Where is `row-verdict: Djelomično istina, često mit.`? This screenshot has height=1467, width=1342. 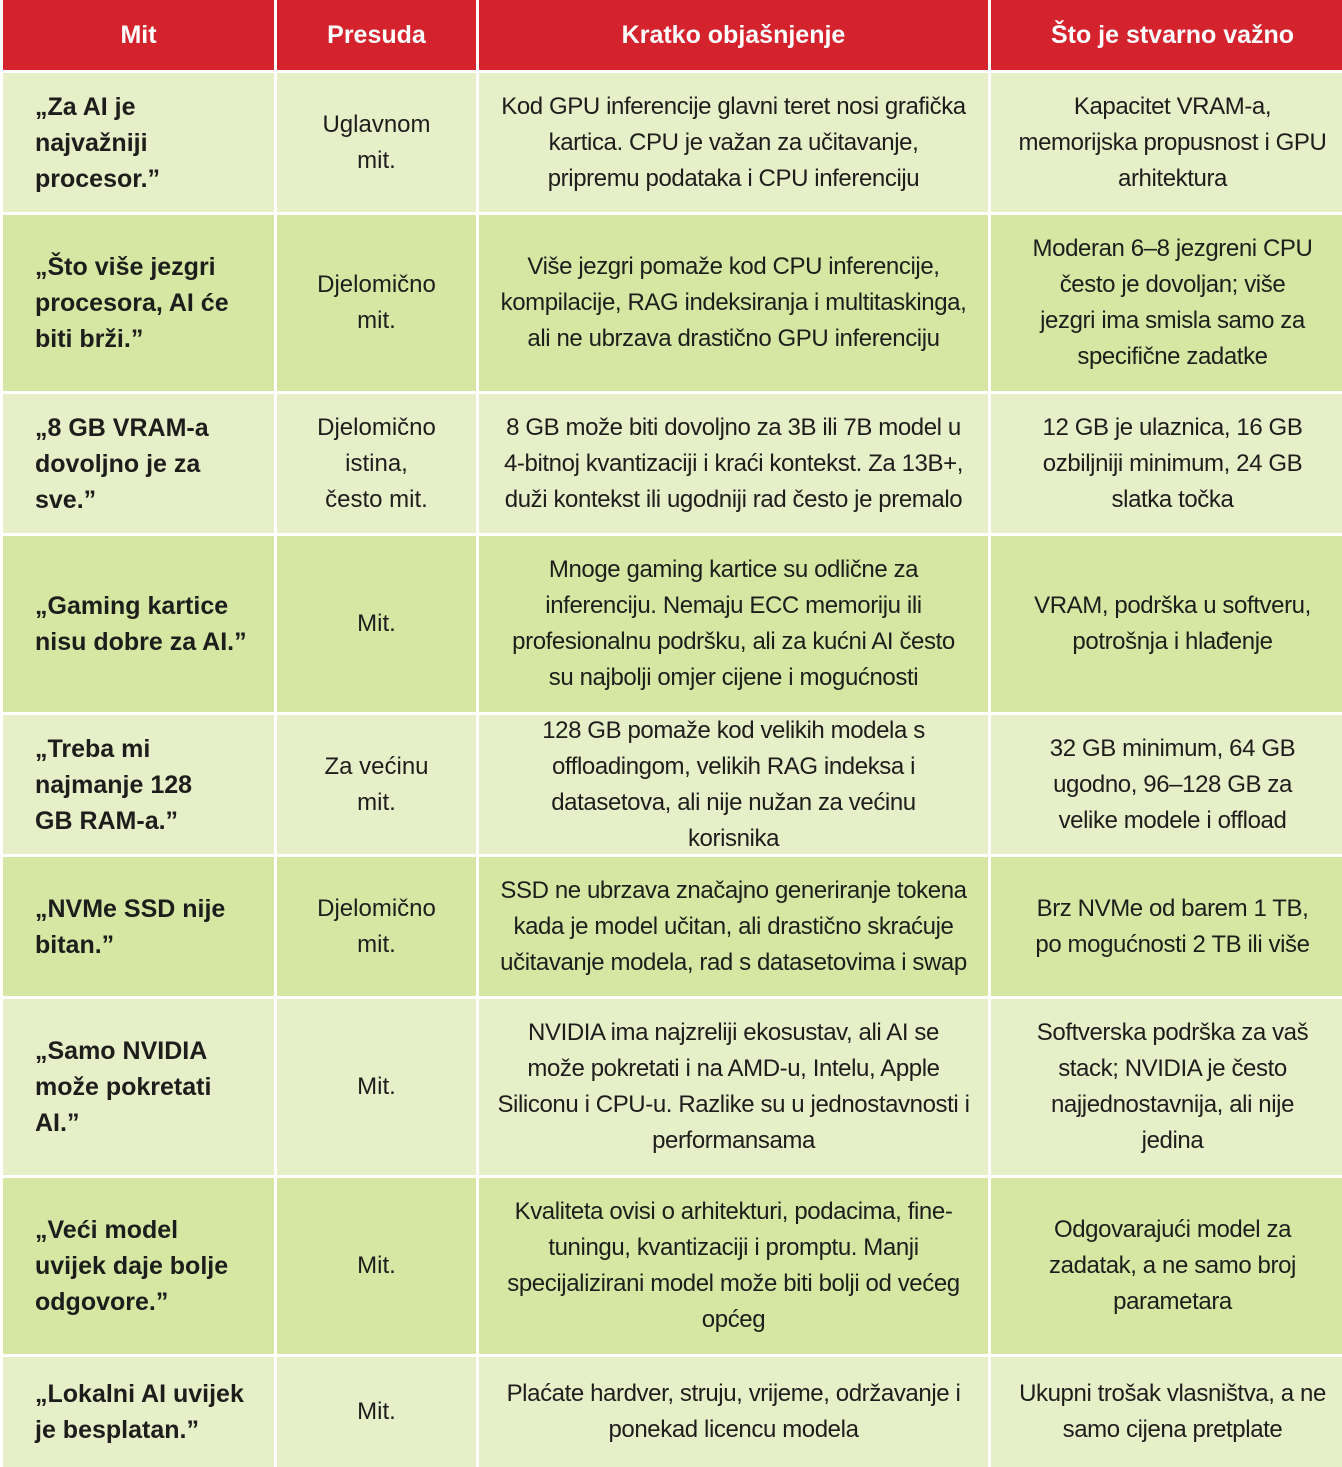
row-verdict: Djelomično istina, često mit. is located at coordinates (376, 463).